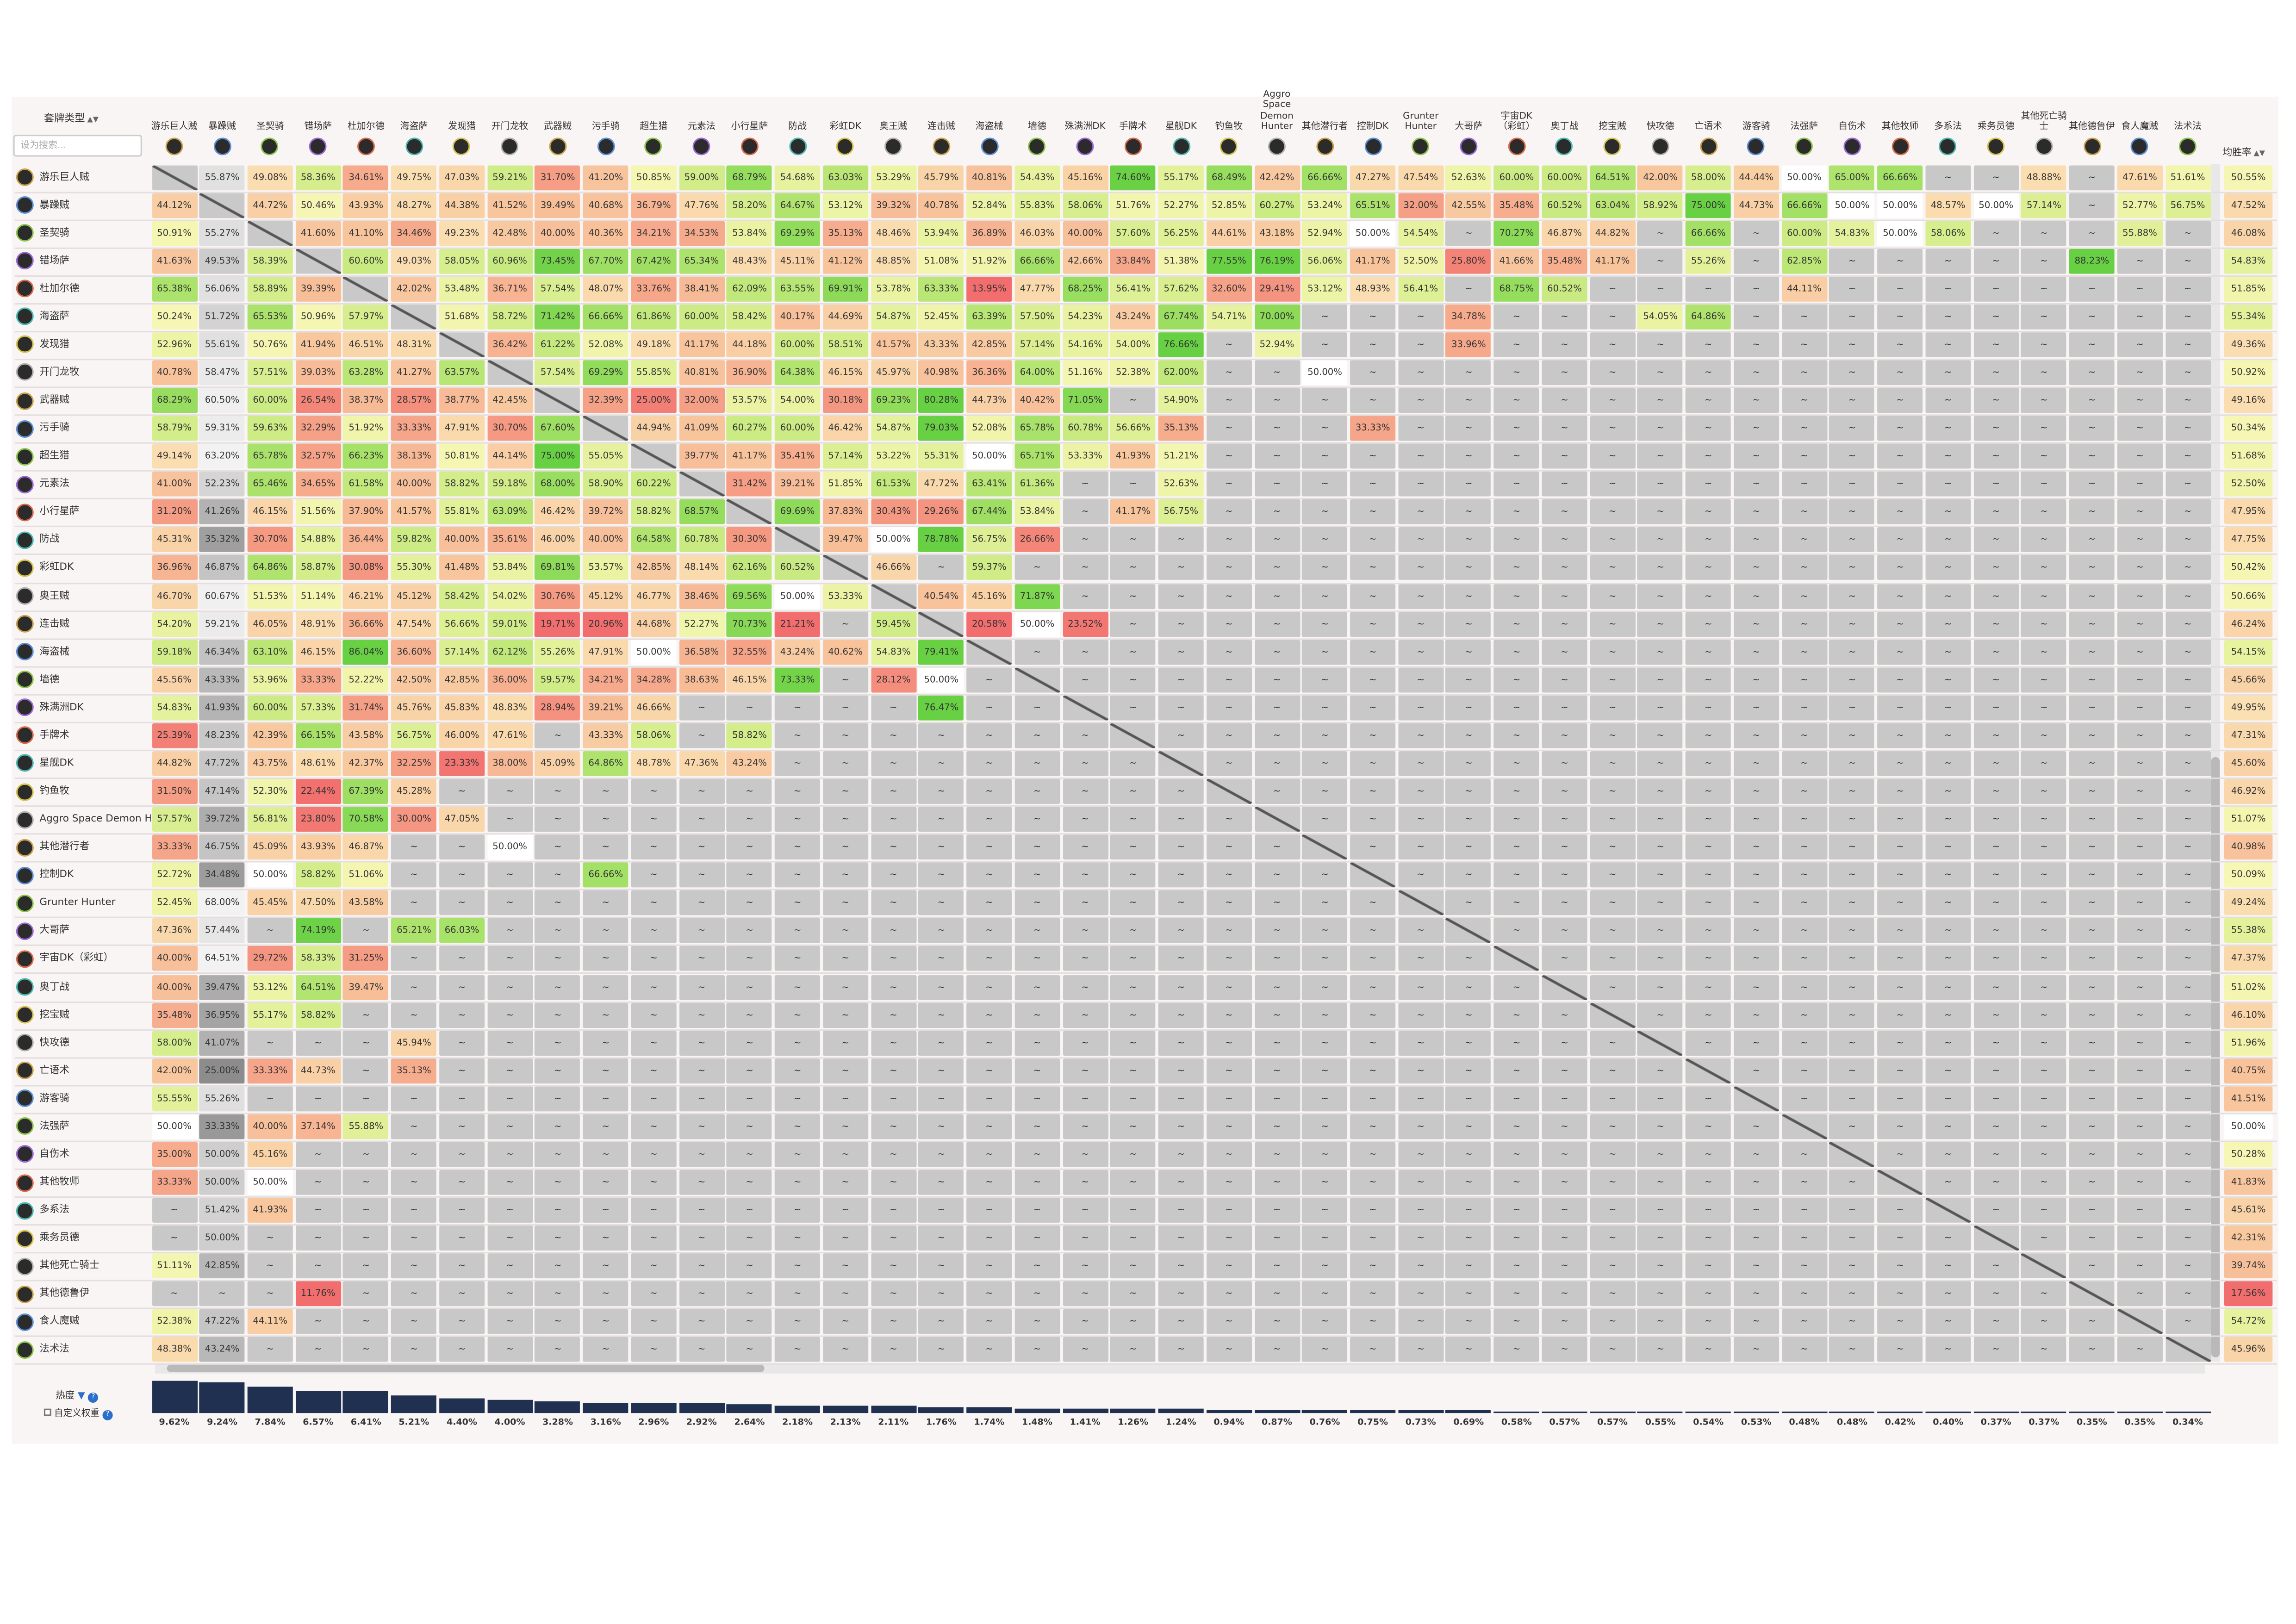  Describe the element at coordinates (1516, 122) in the screenshot. I see `column-header: 宇宙DK（彩虹）` at that location.